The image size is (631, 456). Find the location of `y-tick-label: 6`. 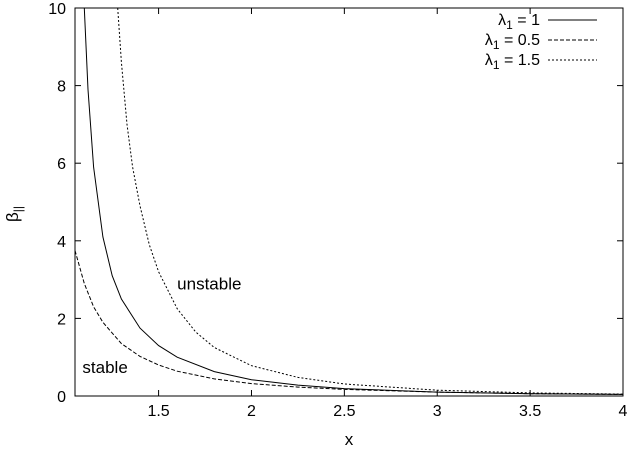

y-tick-label: 6 is located at coordinates (61, 164).